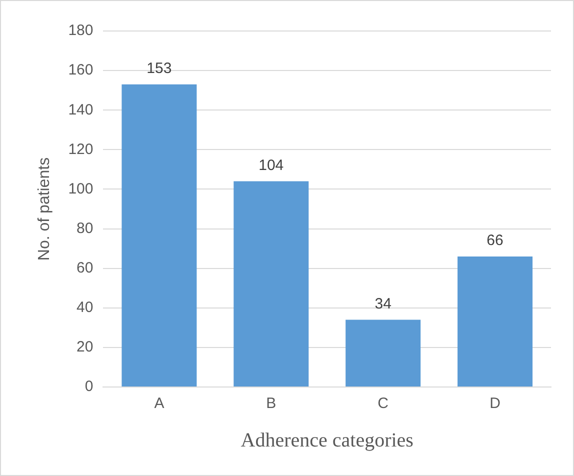 This screenshot has height=476, width=574. I want to click on y-tick-label: 160, so click(81, 70).